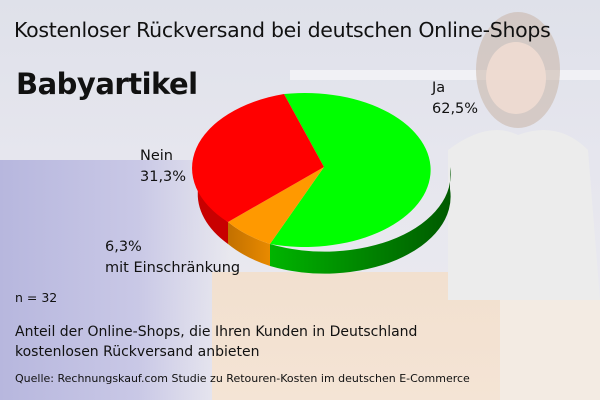 The height and width of the screenshot is (400, 600). I want to click on sample-size: n = 32, so click(36, 297).